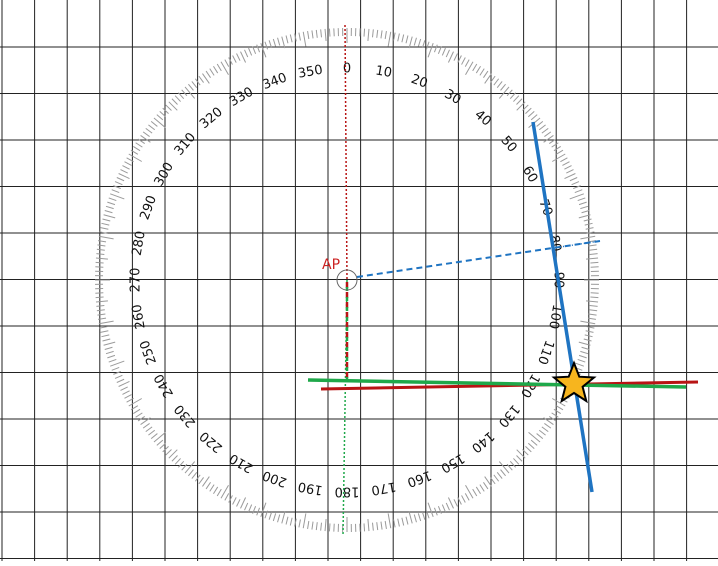 The height and width of the screenshot is (566, 718). Describe the element at coordinates (529, 175) in the screenshot. I see `degree-label: 60` at that location.